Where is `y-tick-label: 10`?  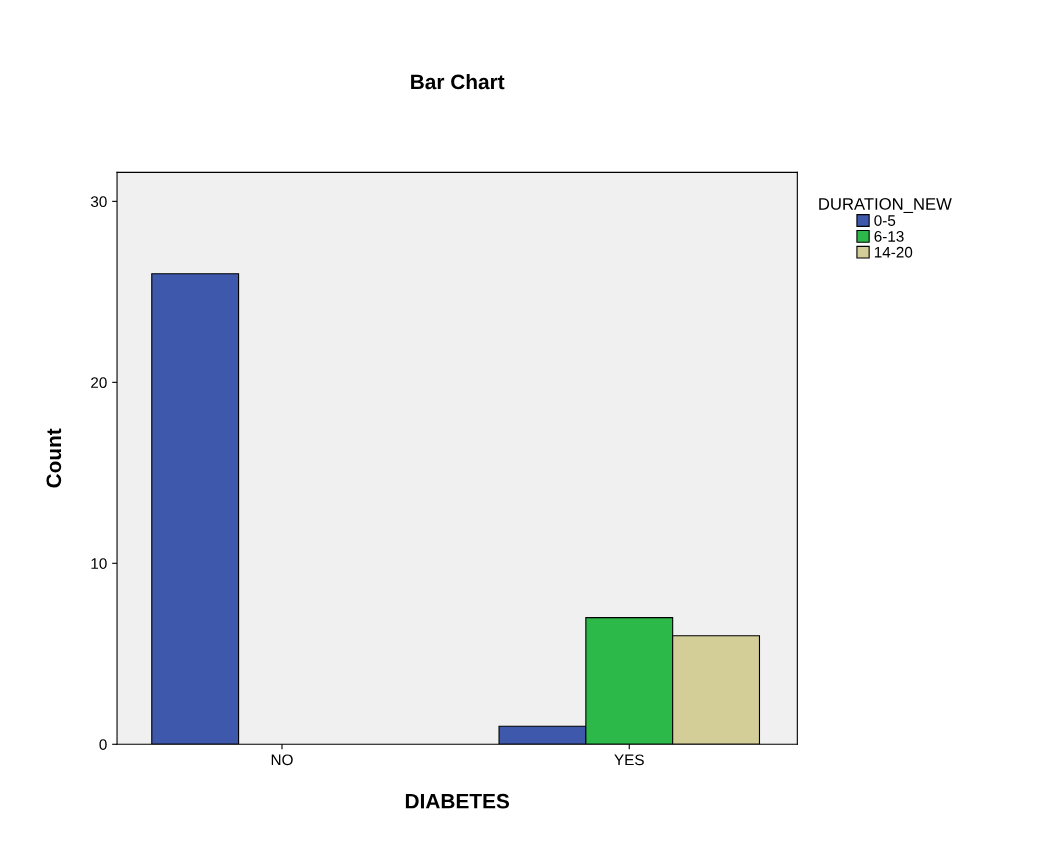 y-tick-label: 10 is located at coordinates (99, 563).